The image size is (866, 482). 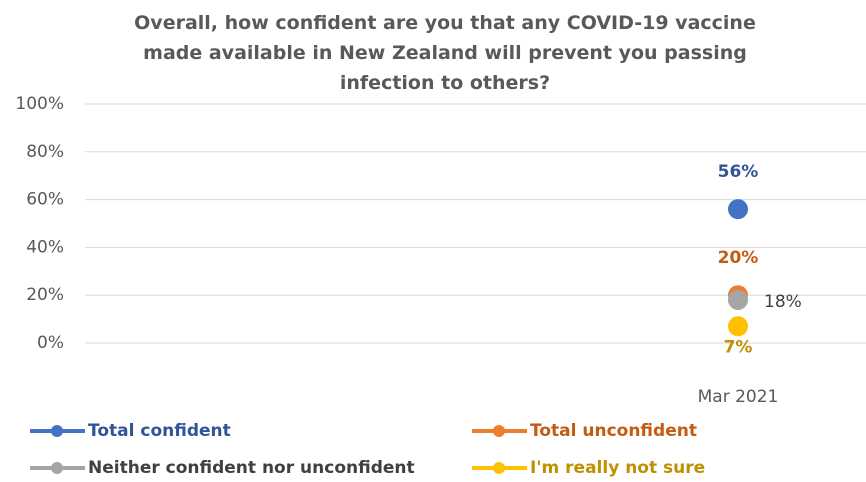 I want to click on legend-label: Neither confident nor unconfident, so click(x=251, y=468).